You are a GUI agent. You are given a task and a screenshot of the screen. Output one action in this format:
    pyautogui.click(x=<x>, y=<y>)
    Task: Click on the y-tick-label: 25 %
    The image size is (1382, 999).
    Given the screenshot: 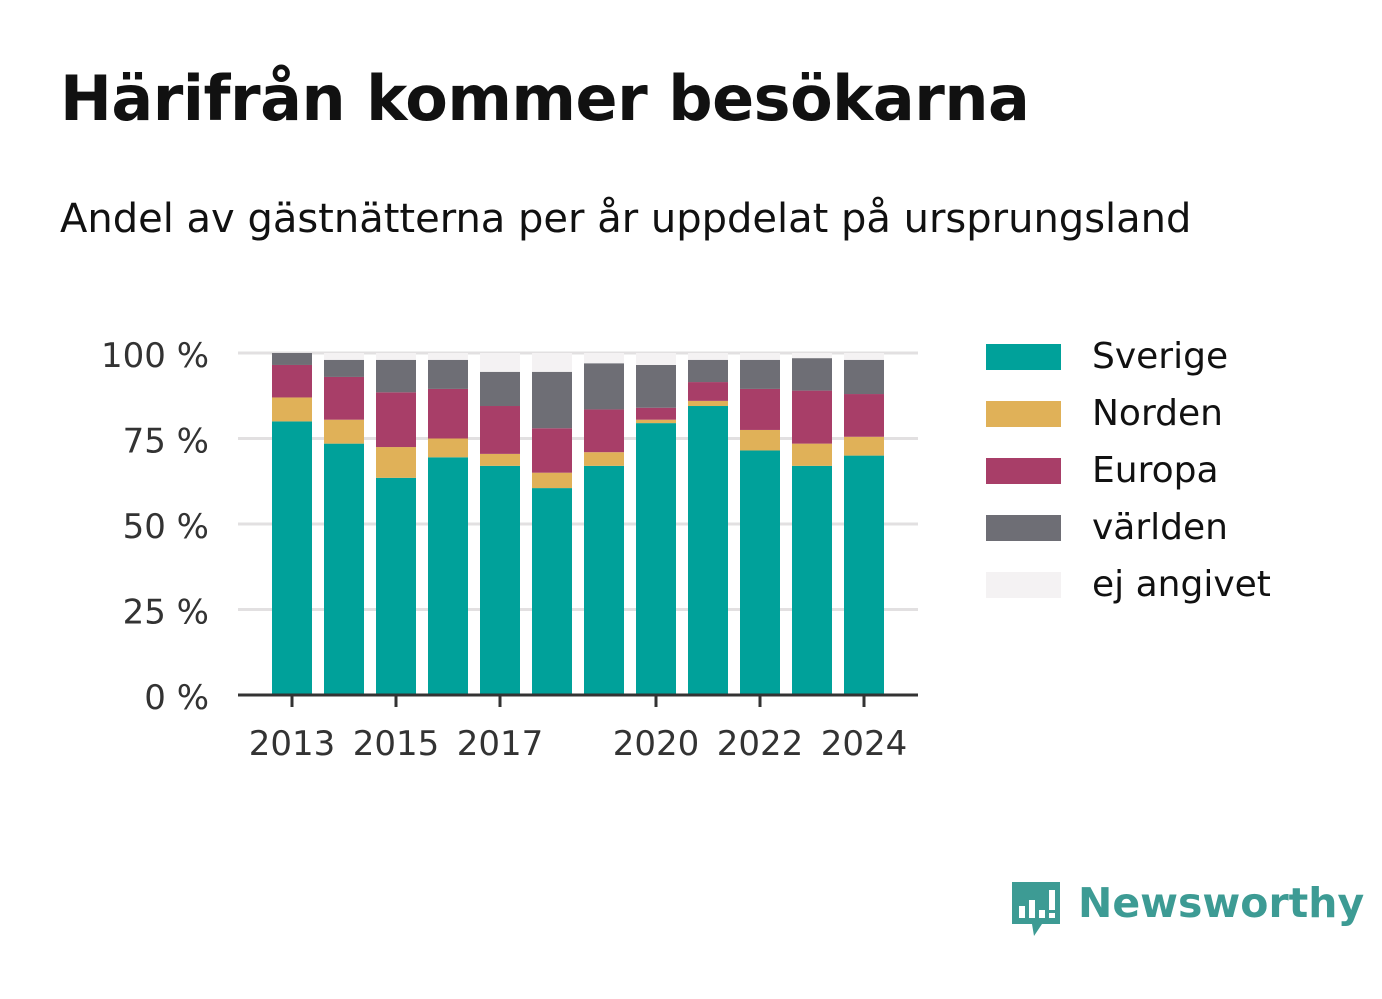 What is the action you would take?
    pyautogui.click(x=166, y=613)
    